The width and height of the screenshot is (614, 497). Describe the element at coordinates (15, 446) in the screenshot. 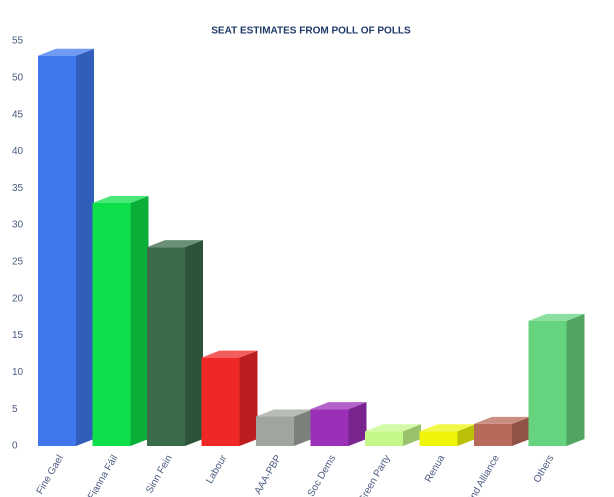

I see `y-tick-label: 0` at that location.